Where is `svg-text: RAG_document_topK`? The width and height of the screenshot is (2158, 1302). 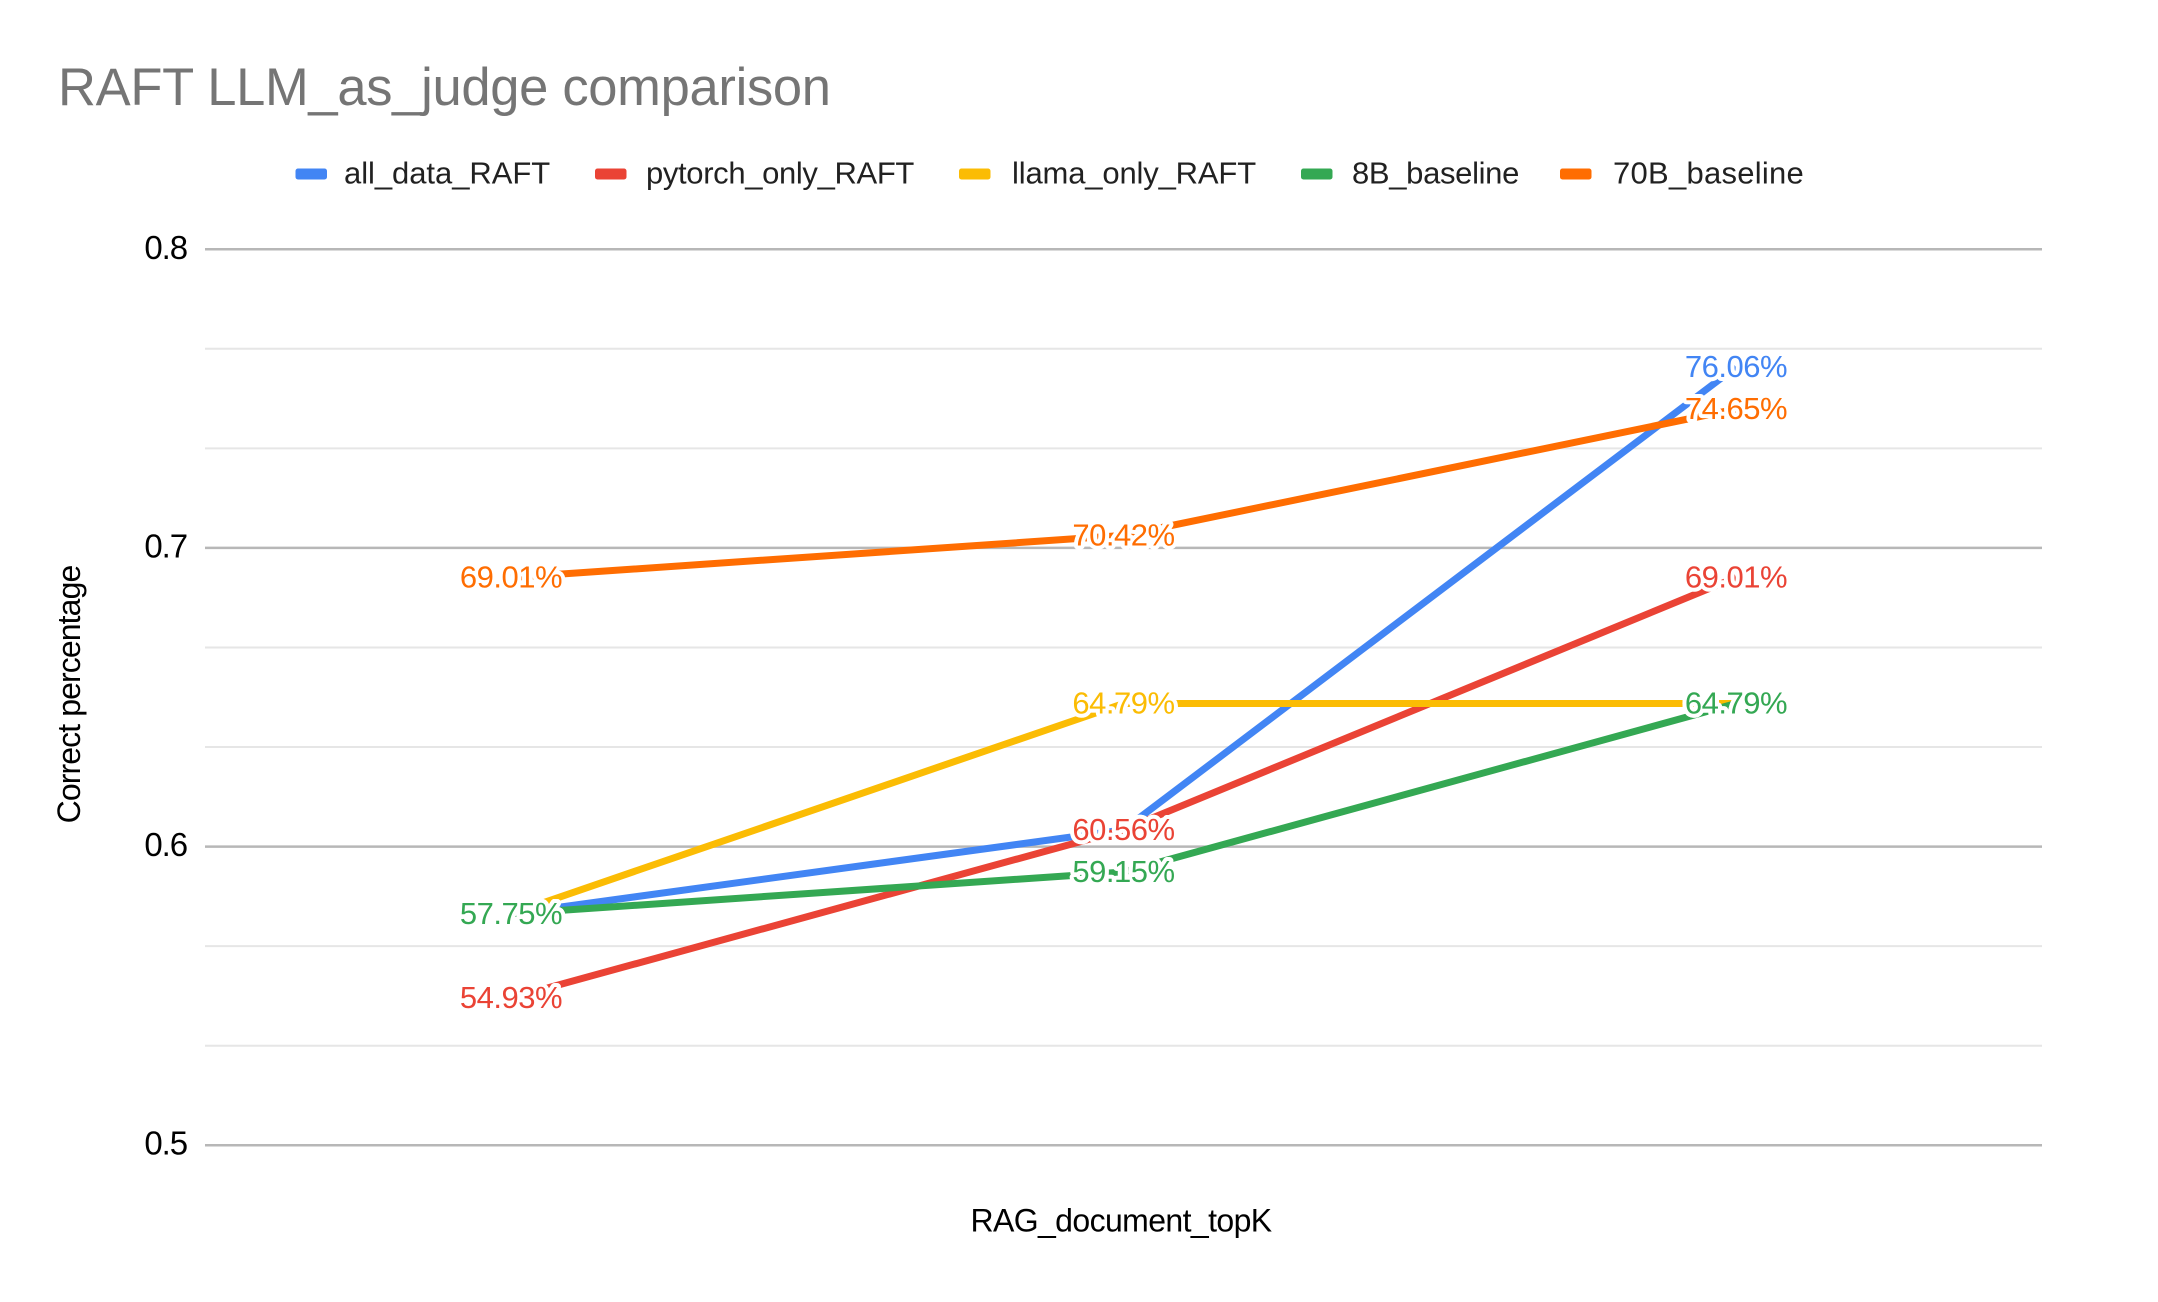
svg-text: RAG_document_topK is located at coordinates (1120, 1221).